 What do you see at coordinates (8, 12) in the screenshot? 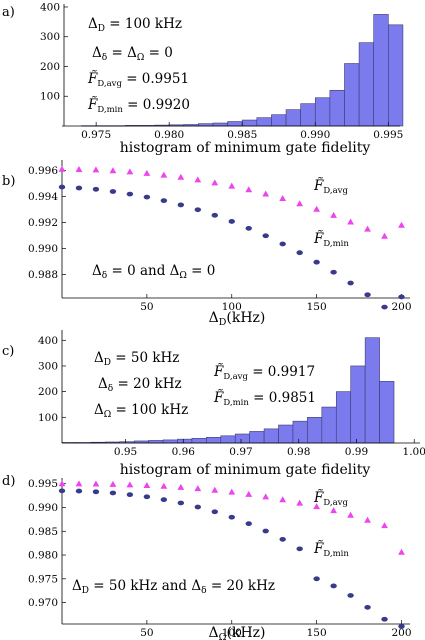
I see `panel-label-a: a)` at bounding box center [8, 12].